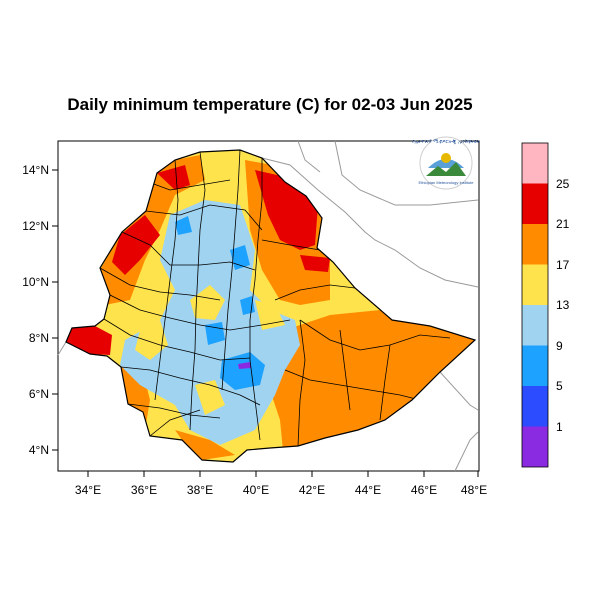 Image resolution: width=600 pixels, height=600 pixels. Describe the element at coordinates (474, 490) in the screenshot. I see `x-tick-label: 48°E` at that location.